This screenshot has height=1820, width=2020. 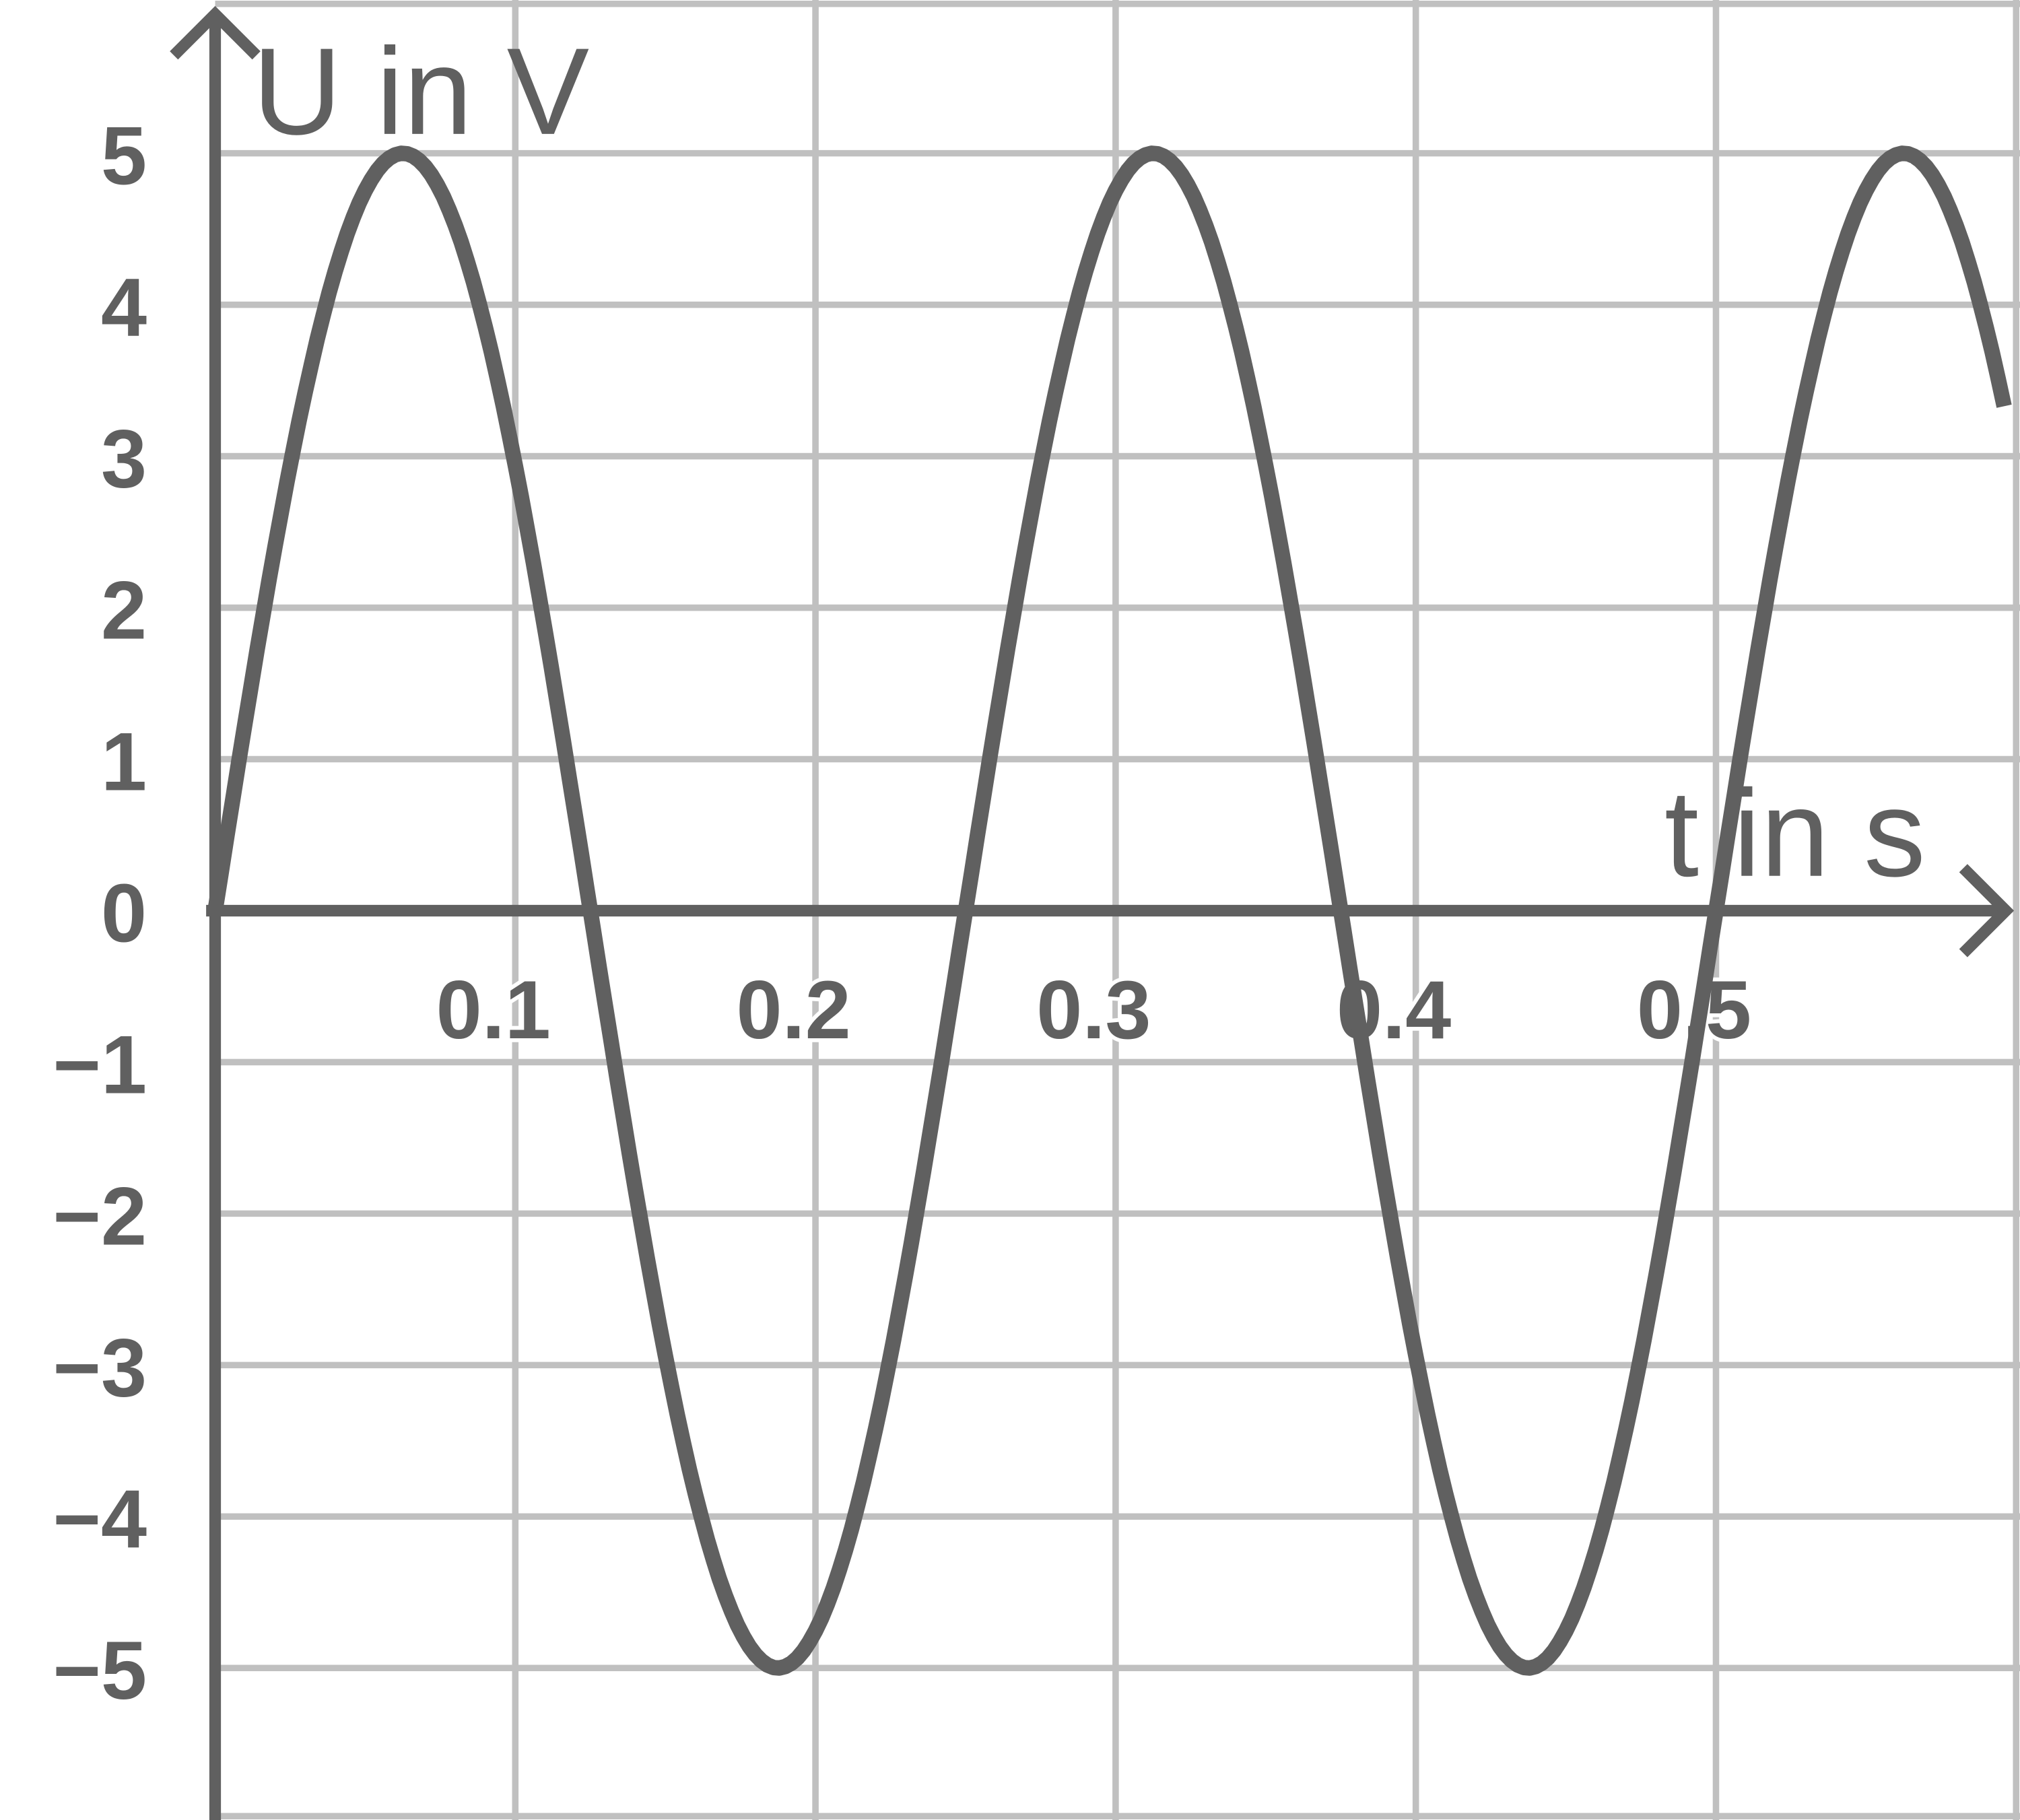 I want to click on y-axis-label: U in V, so click(x=420, y=91).